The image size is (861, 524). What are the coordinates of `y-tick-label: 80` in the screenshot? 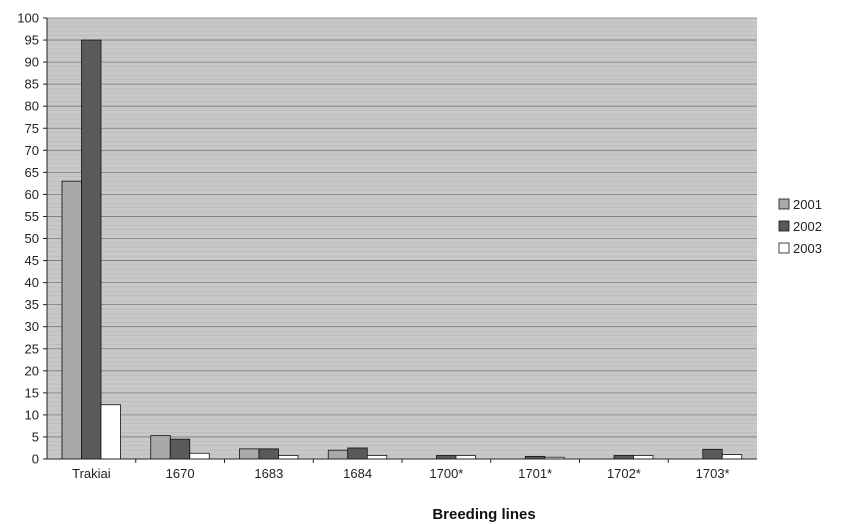 It's located at (32, 106).